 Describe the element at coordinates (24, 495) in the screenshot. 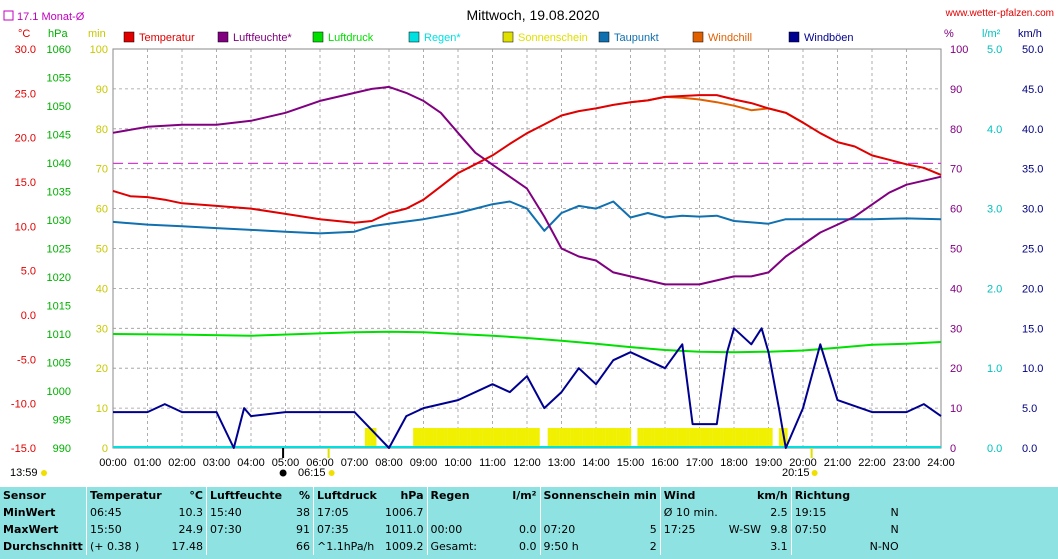

I see `sensor-header: Sensor` at that location.